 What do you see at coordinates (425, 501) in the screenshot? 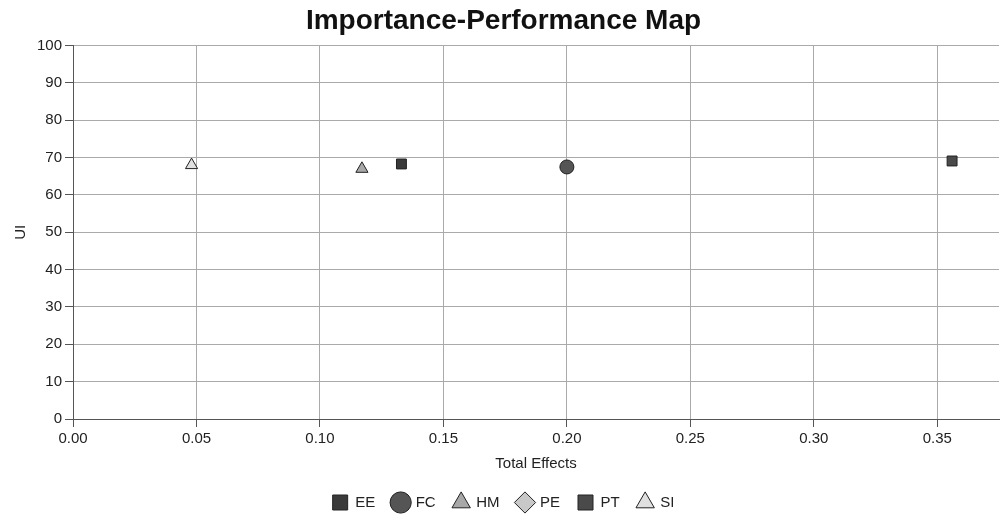
I see `legend-label: FC` at bounding box center [425, 501].